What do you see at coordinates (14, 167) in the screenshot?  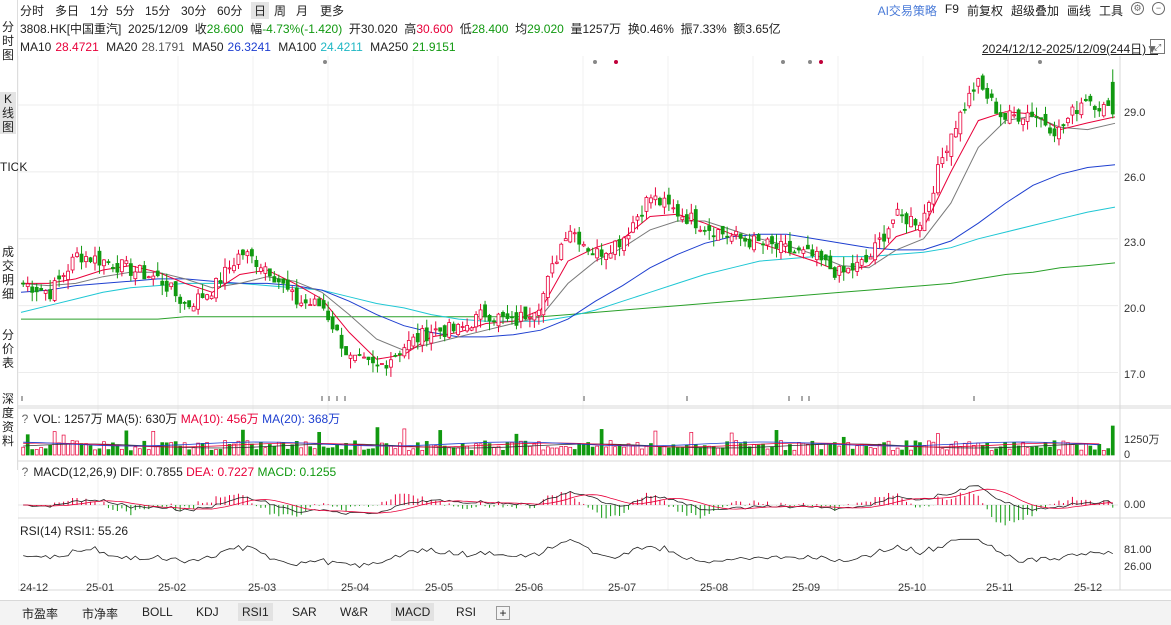 I see `vtab-tick: TICK` at bounding box center [14, 167].